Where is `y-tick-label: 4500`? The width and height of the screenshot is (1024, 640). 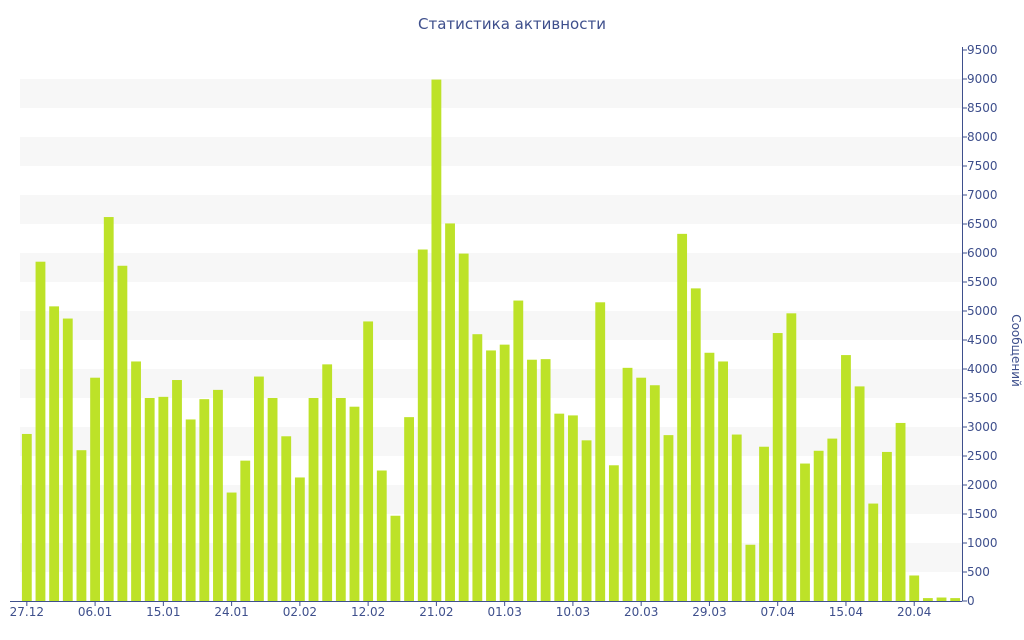
y-tick-label: 4500 is located at coordinates (982, 340).